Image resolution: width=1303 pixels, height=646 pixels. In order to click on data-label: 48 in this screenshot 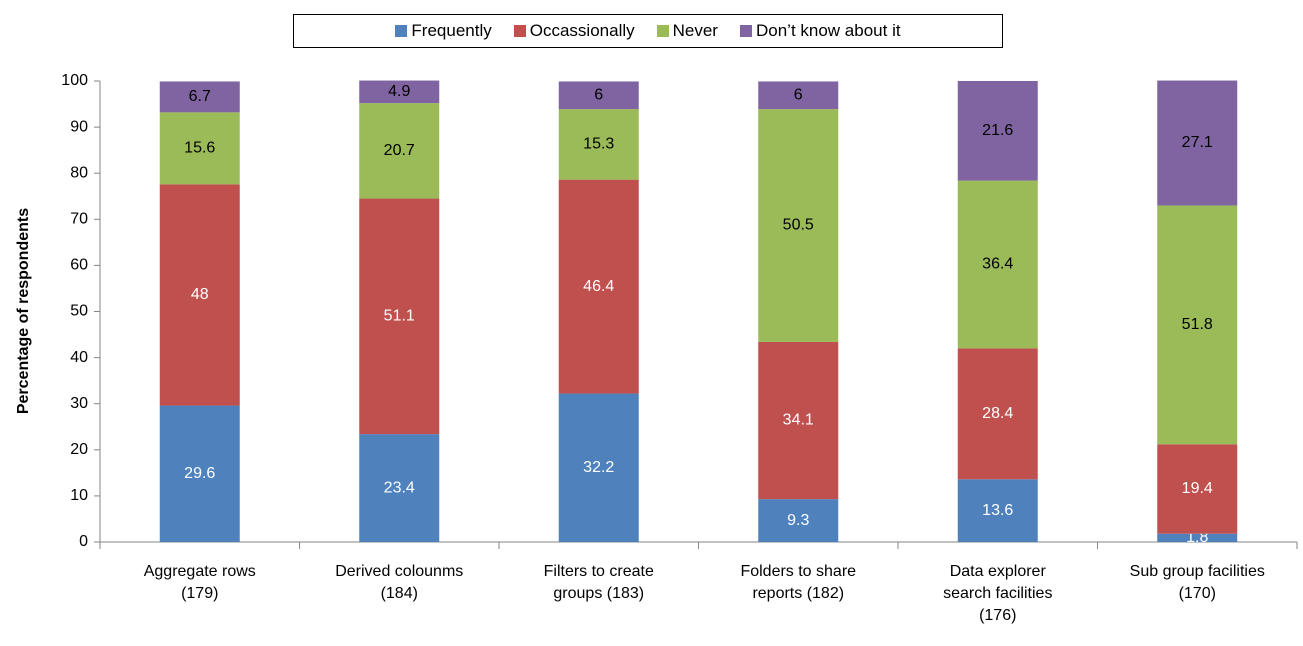, I will do `click(200, 294)`.